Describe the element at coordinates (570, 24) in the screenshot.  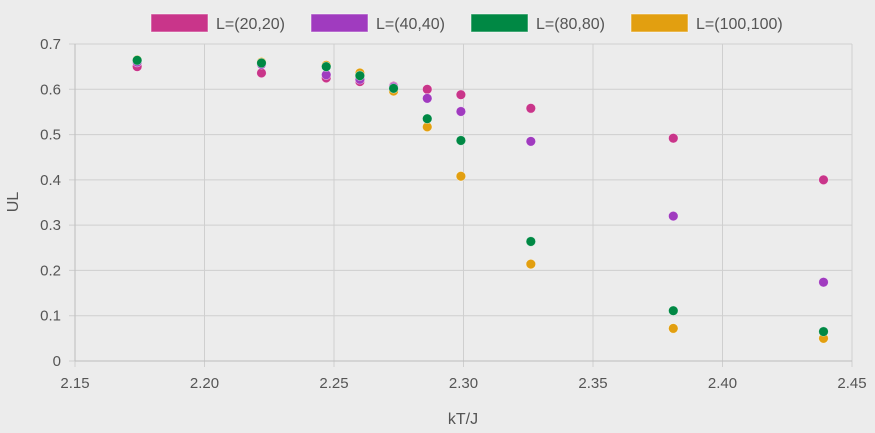
I see `legend-label: L=(80,80)` at that location.